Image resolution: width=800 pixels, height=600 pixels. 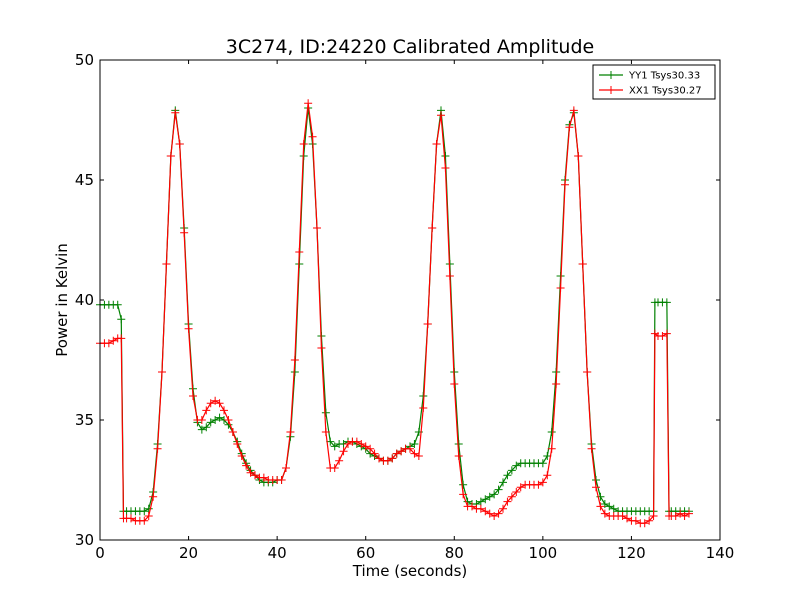 I want to click on y-tick-label: 40, so click(x=84, y=300).